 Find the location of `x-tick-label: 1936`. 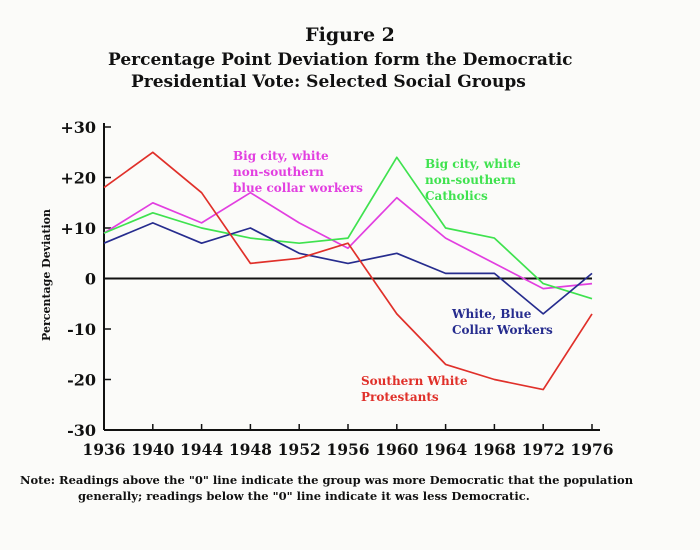

x-tick-label: 1936 is located at coordinates (103, 449).